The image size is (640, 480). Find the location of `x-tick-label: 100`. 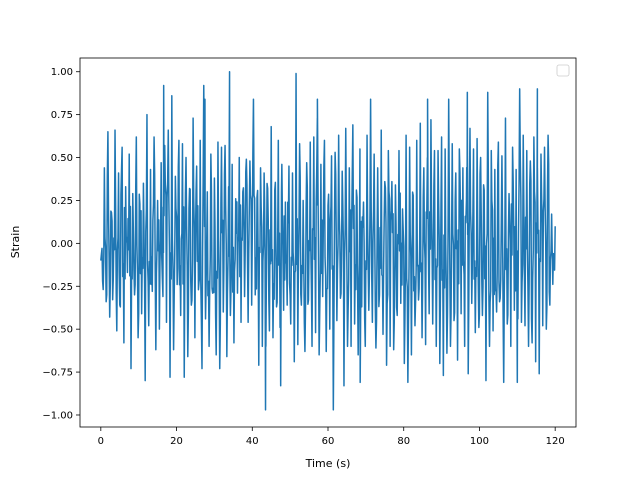

x-tick-label: 100 is located at coordinates (479, 441).